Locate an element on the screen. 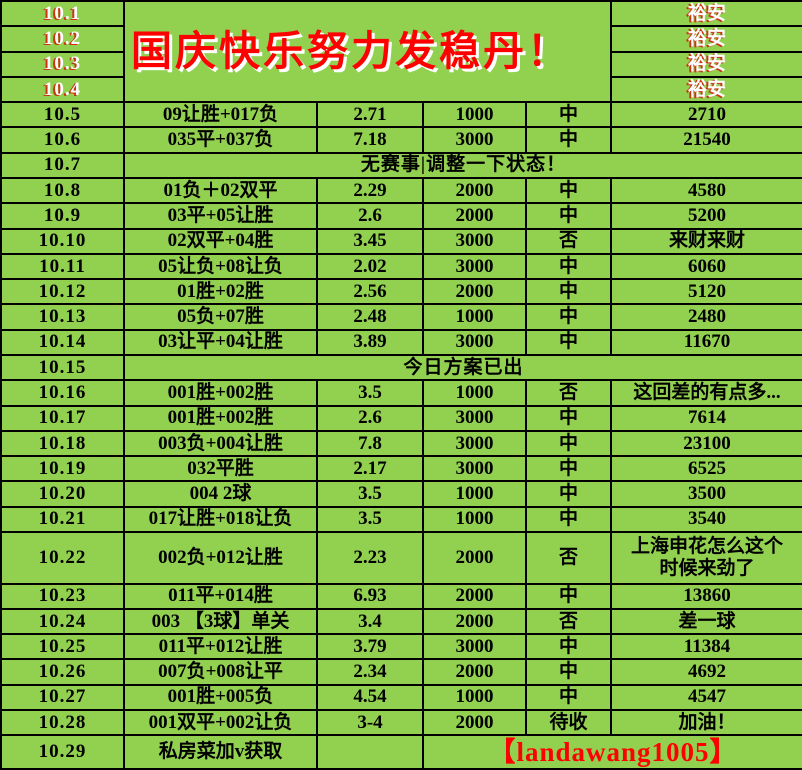 This screenshot has height=770, width=802. record-row: 10.18 003负+004让胜 7.8 3000 中 23100 is located at coordinates (401, 443).